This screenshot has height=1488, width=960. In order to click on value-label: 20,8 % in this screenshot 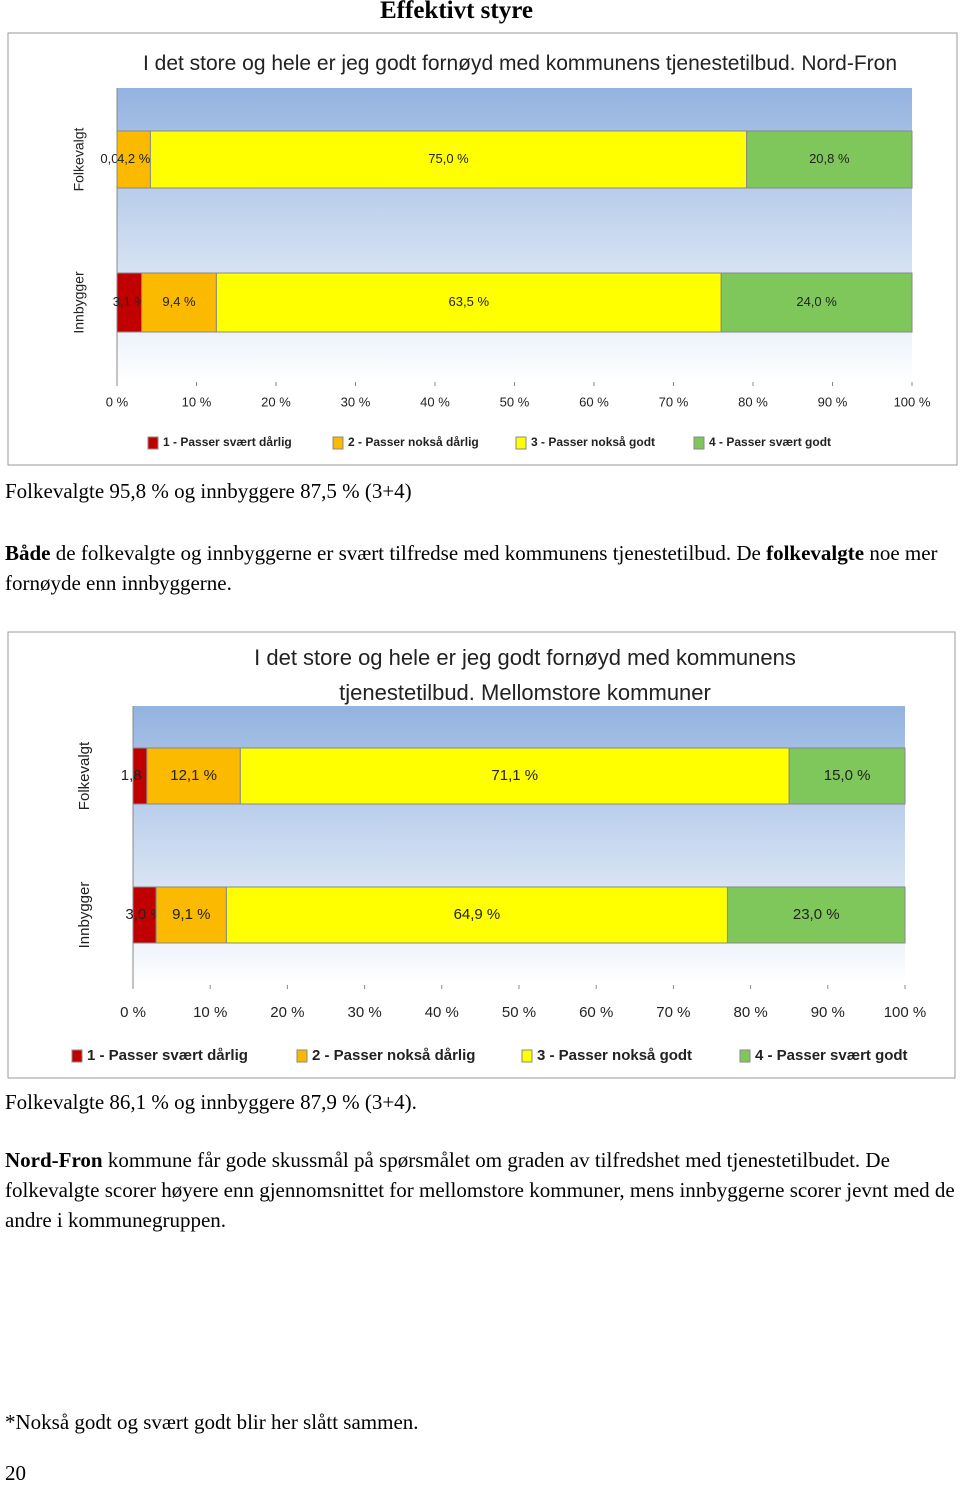, I will do `click(829, 158)`.